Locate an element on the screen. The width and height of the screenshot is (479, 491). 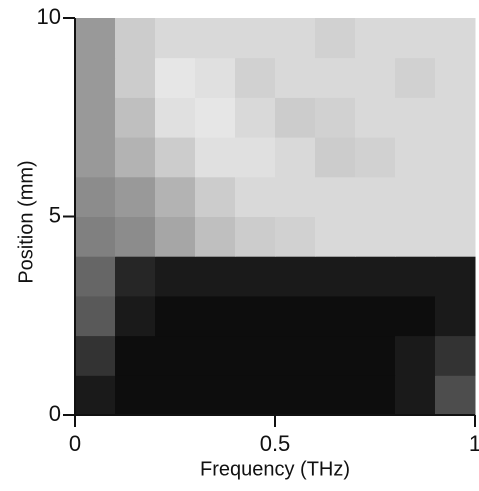
y-tick-label: 10 is located at coordinates (49, 16).